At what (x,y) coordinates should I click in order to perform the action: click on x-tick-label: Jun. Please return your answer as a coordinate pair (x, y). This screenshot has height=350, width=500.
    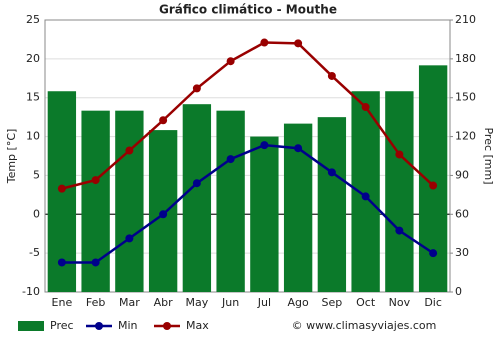
    Looking at the image, I should click on (230, 302).